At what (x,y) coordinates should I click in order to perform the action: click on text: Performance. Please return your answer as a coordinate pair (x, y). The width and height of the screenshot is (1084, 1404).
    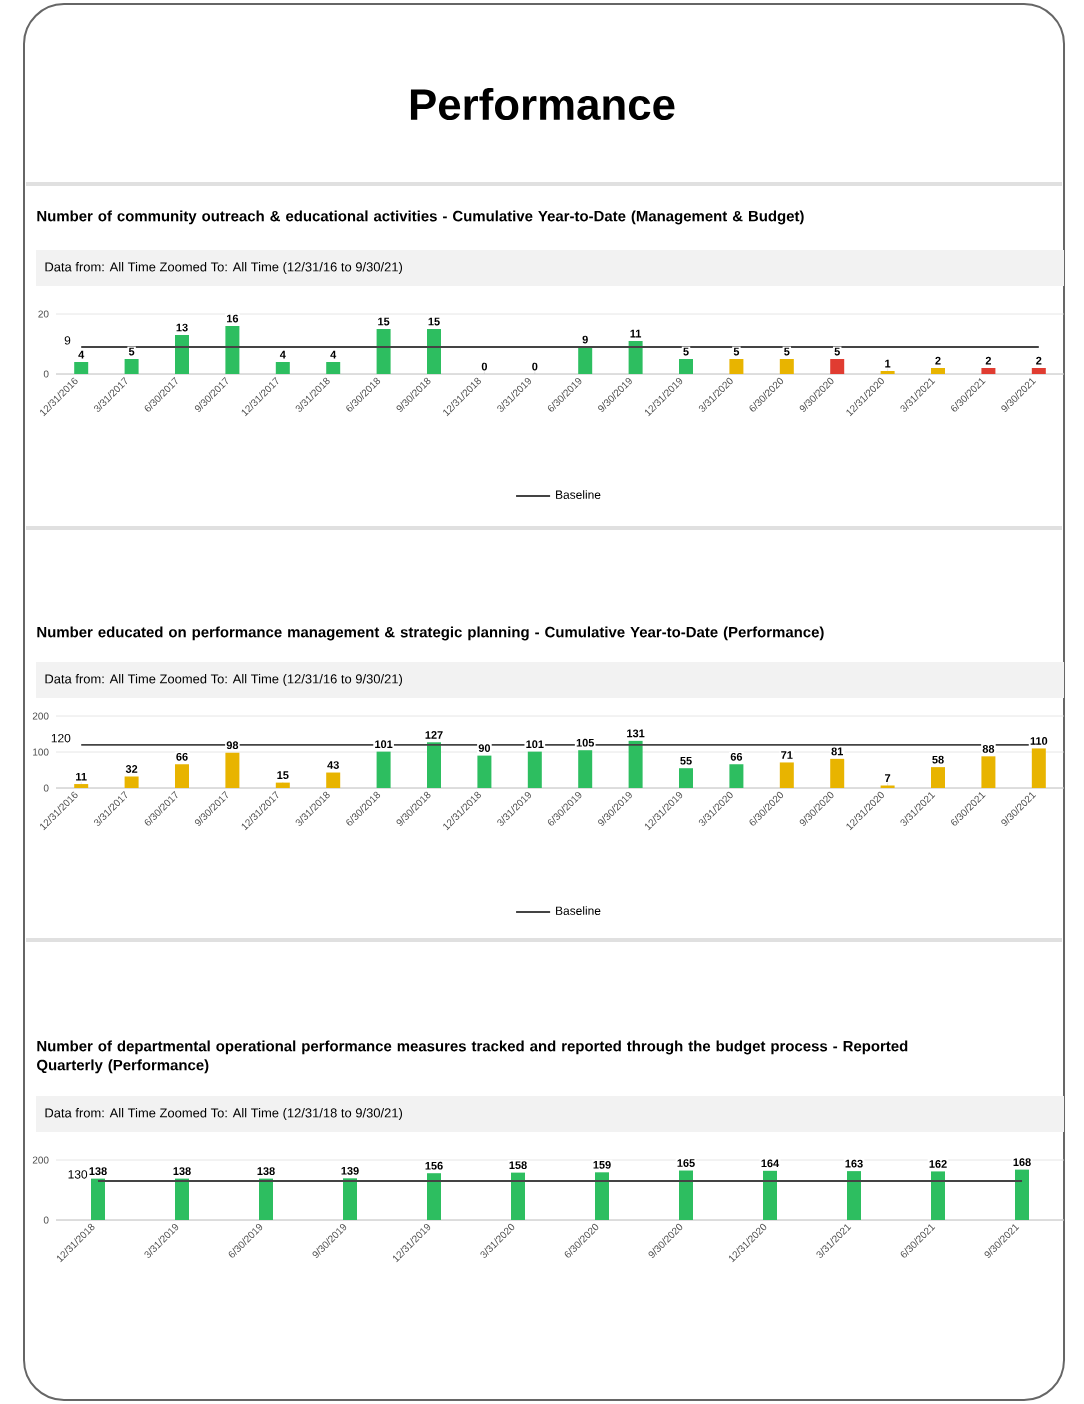
    Looking at the image, I should click on (542, 104).